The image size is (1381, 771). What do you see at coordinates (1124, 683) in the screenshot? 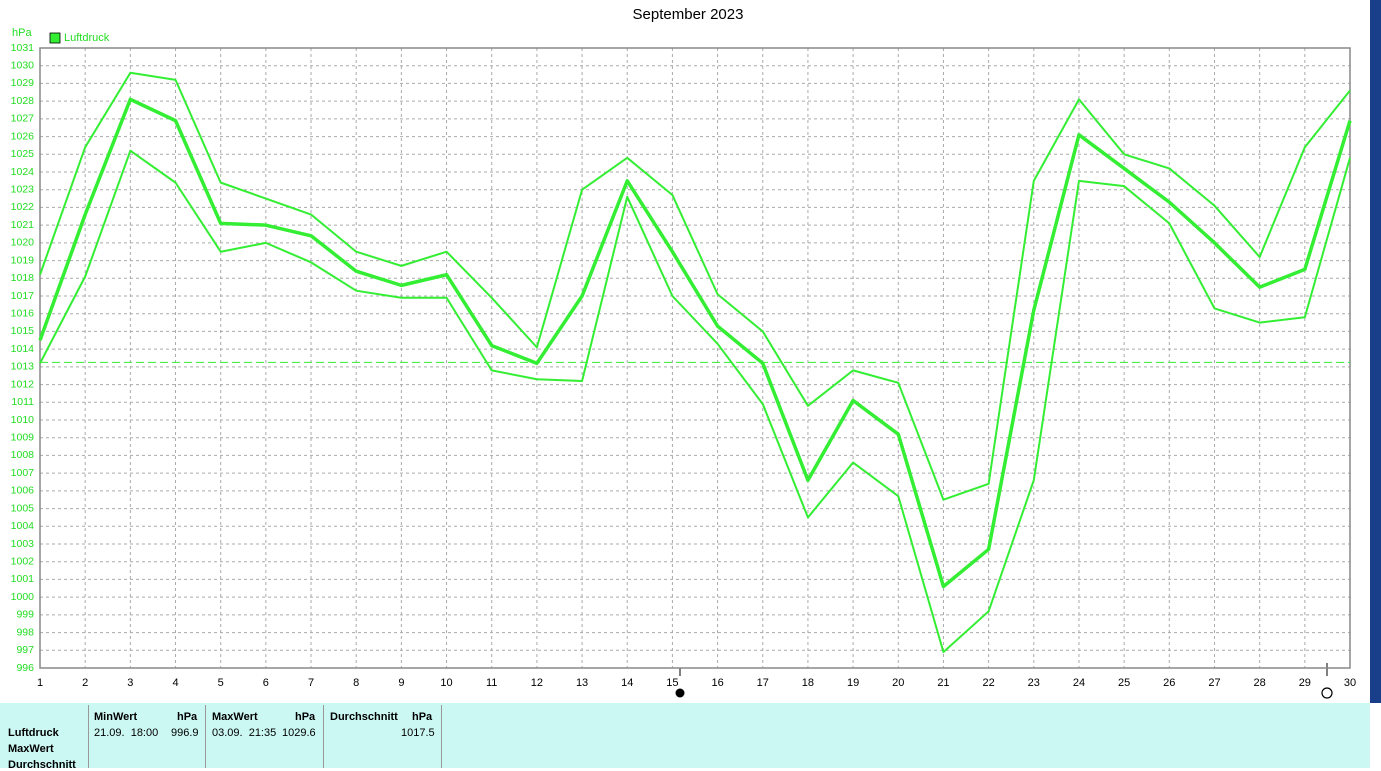
I see `x-tick-label: 25` at bounding box center [1124, 683].